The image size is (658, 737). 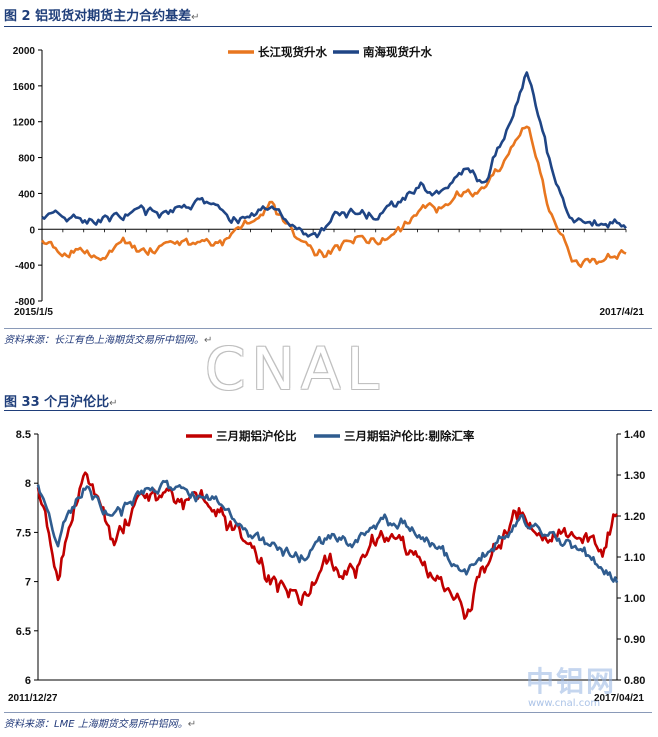 What do you see at coordinates (33, 312) in the screenshot?
I see `x-tick-label-start: 2015/1/5` at bounding box center [33, 312].